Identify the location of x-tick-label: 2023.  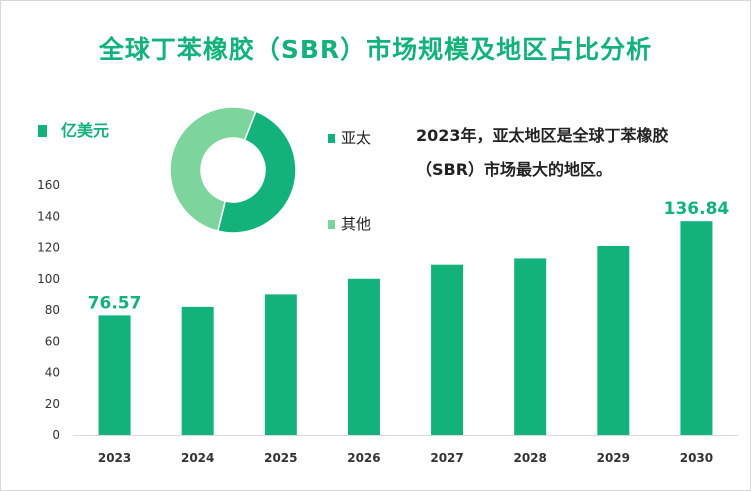
(114, 458).